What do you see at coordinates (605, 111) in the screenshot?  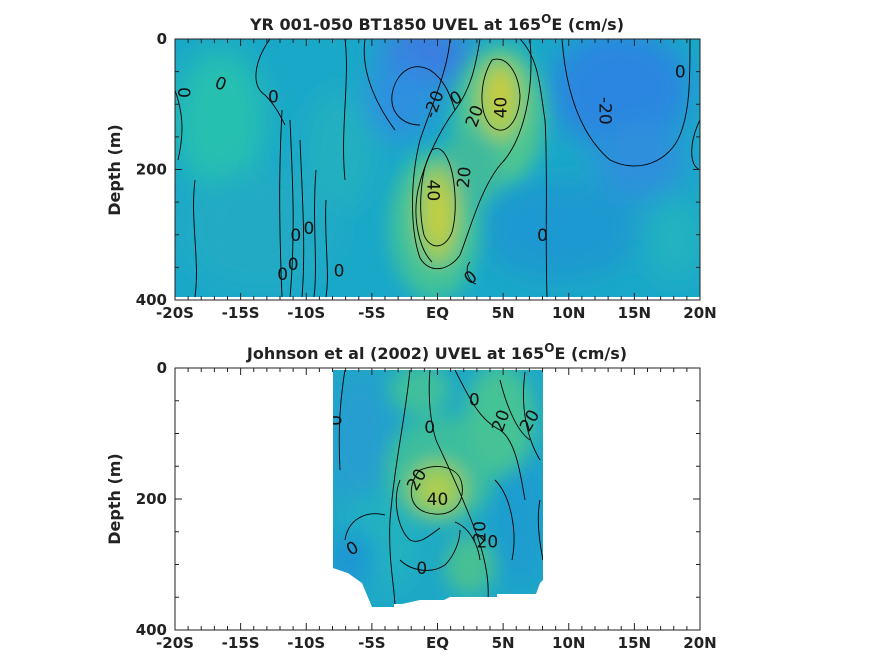 I see `contour-label: -20` at bounding box center [605, 111].